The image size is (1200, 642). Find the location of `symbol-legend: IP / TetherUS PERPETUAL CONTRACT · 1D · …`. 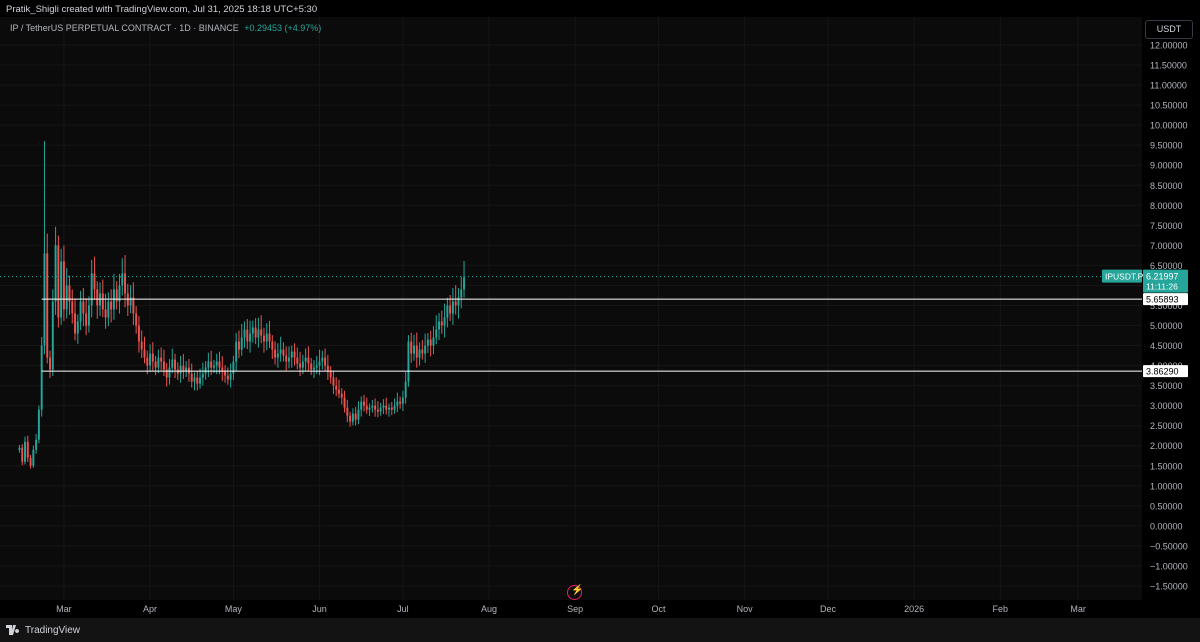

symbol-legend: IP / TetherUS PERPETUAL CONTRACT · 1D · … is located at coordinates (165, 28).